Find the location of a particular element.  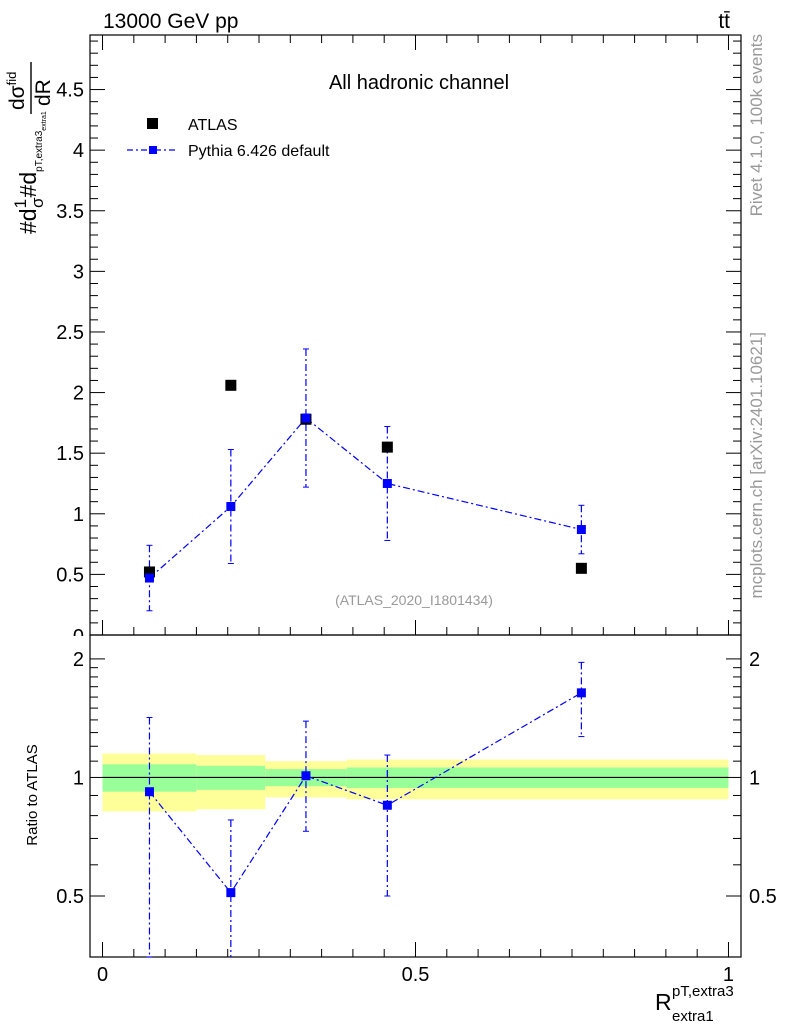

main-ytick-zero: 0 is located at coordinates (78, 637).